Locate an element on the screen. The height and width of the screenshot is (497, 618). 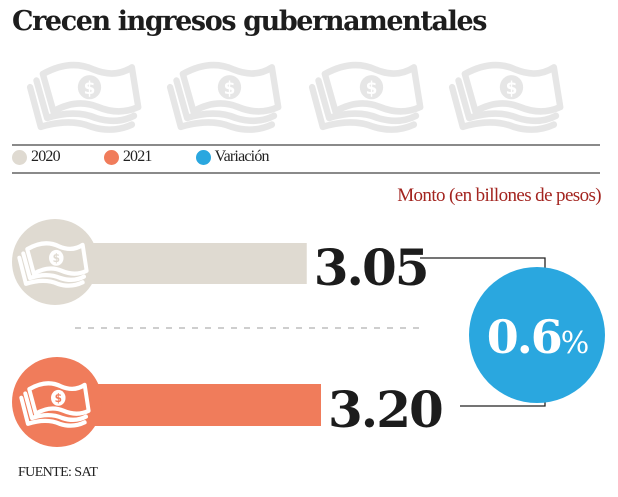
legend-item-variacion: Variación is located at coordinates (232, 157).